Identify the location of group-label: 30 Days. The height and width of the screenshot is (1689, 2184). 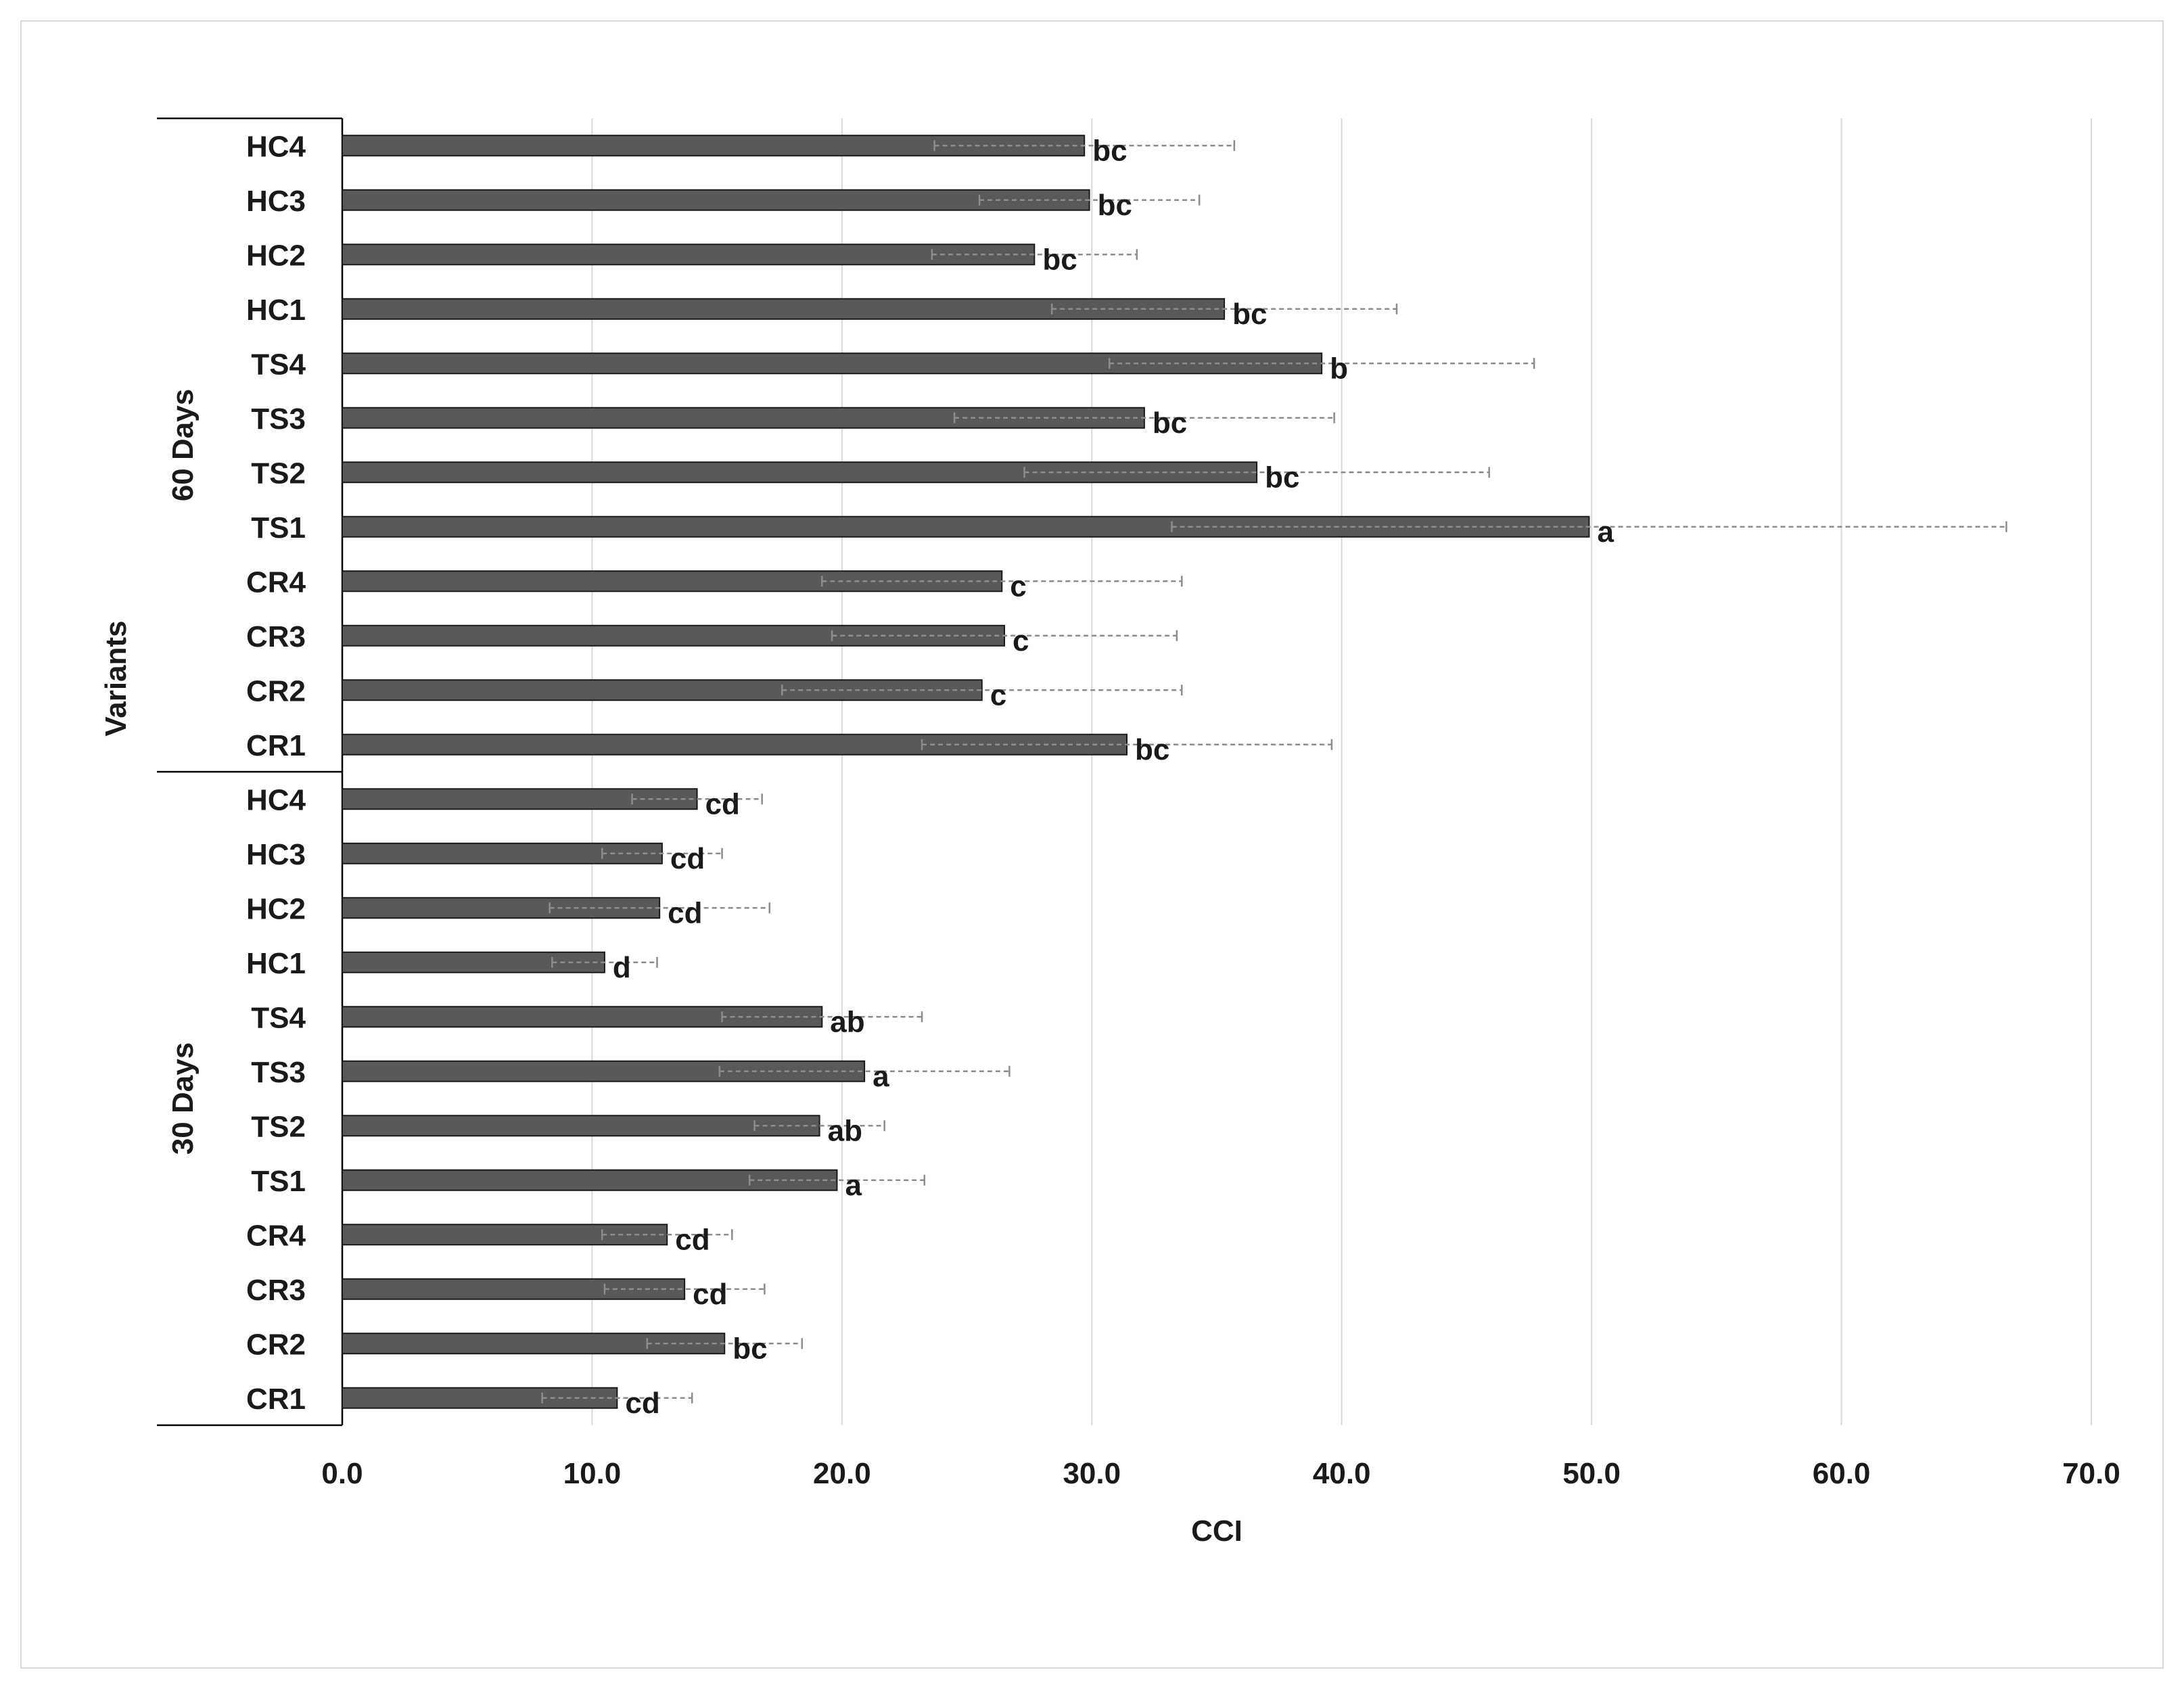
(183, 1098).